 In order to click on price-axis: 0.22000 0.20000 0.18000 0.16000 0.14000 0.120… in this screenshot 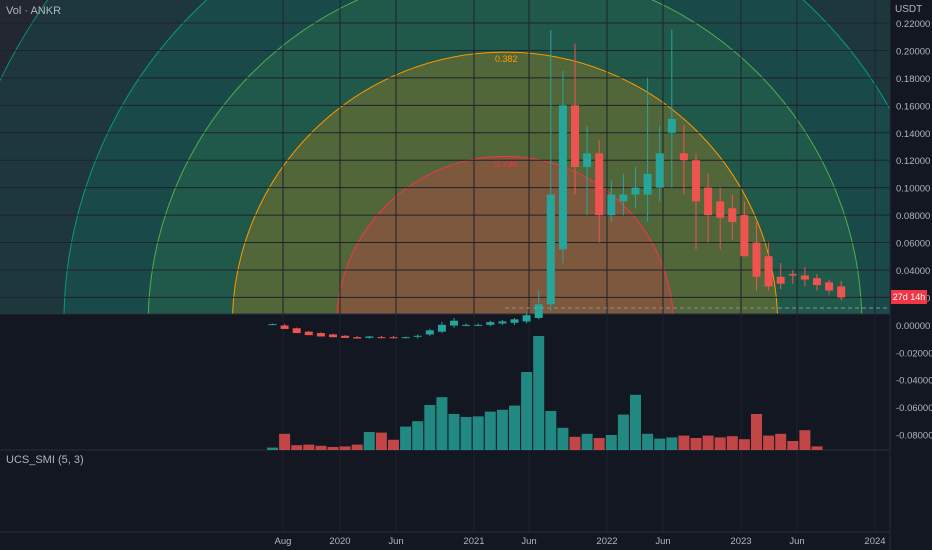, I will do `click(914, 230)`.